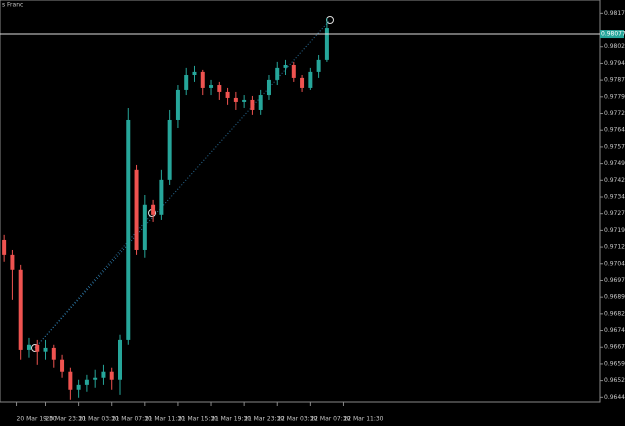 The image size is (625, 426). I want to click on y-tick-label: 0.9802, so click(614, 46).